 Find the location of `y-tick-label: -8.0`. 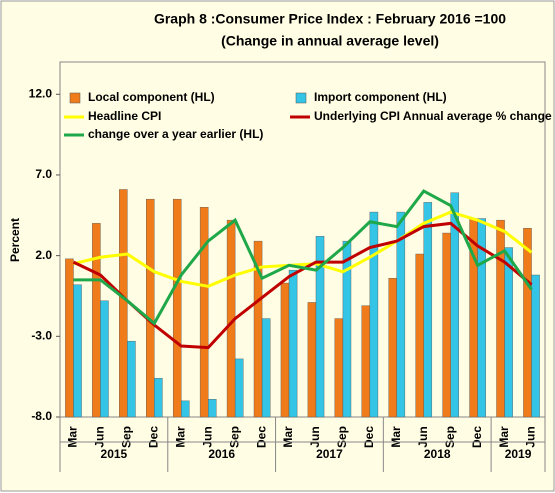

y-tick-label: -8.0 is located at coordinates (41, 416).